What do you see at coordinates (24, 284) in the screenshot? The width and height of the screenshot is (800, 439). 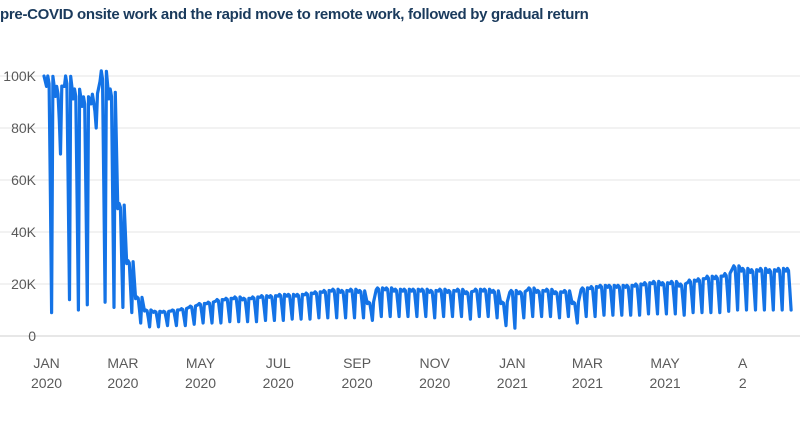 I see `y-tick-label: 20K` at bounding box center [24, 284].